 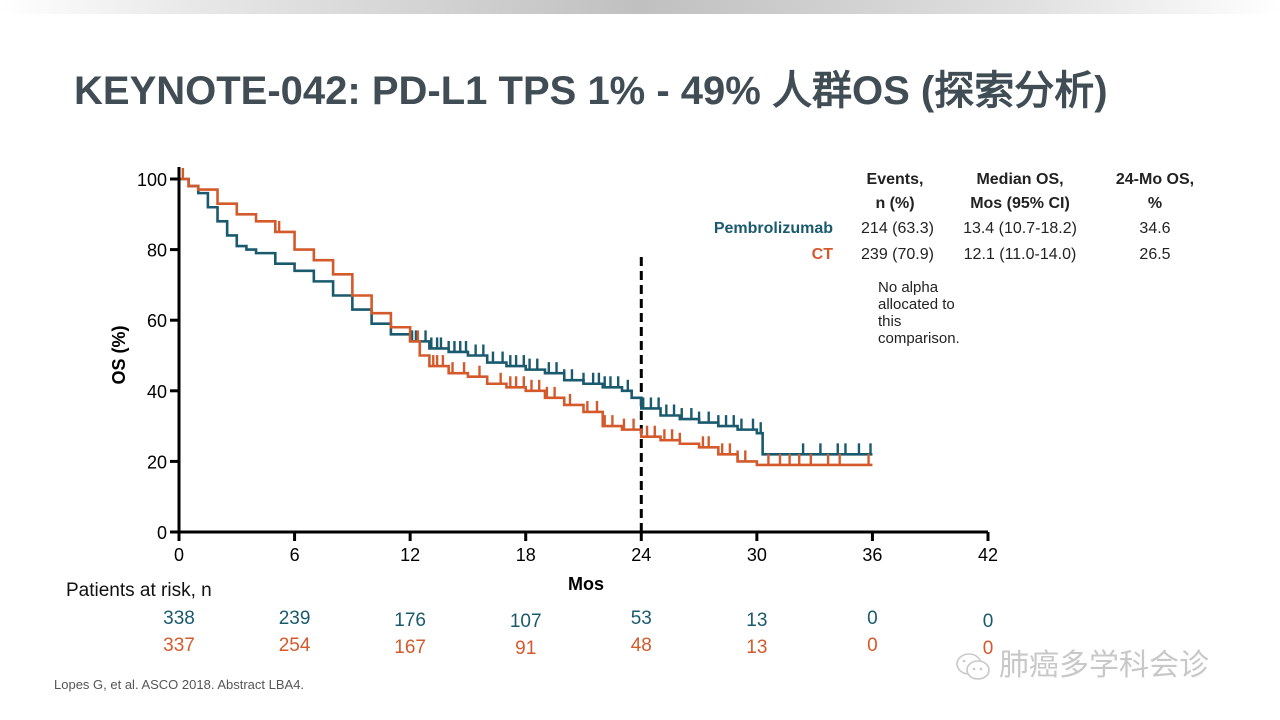 I want to click on header-24mo-line1: 24-Mo OS,, so click(x=1155, y=179).